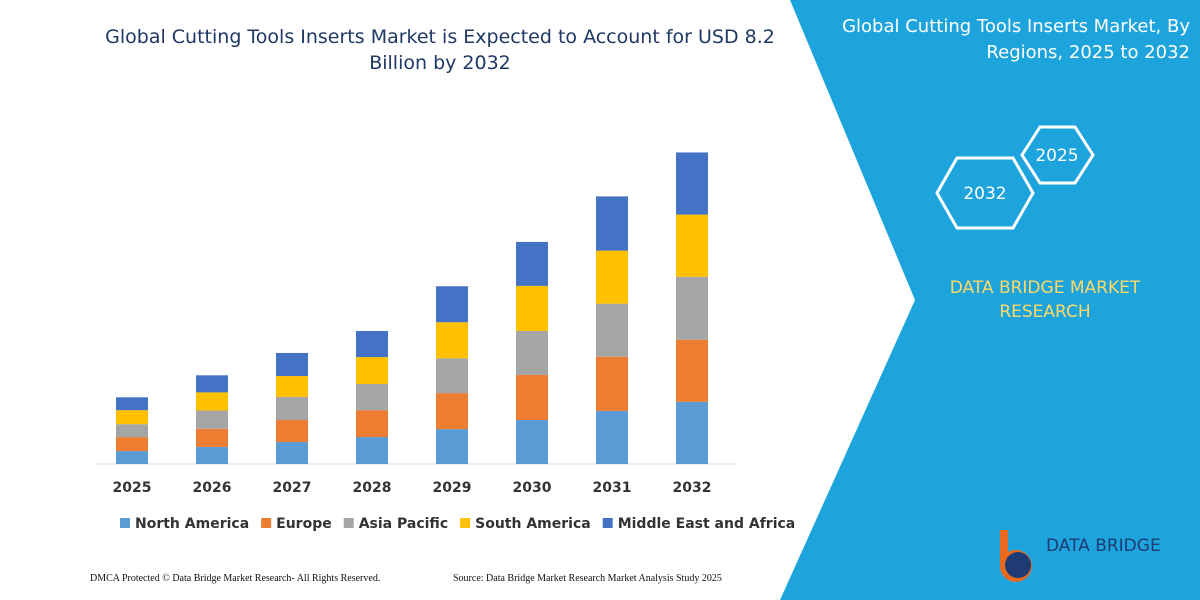  I want to click on legend-label: Europe, so click(304, 524).